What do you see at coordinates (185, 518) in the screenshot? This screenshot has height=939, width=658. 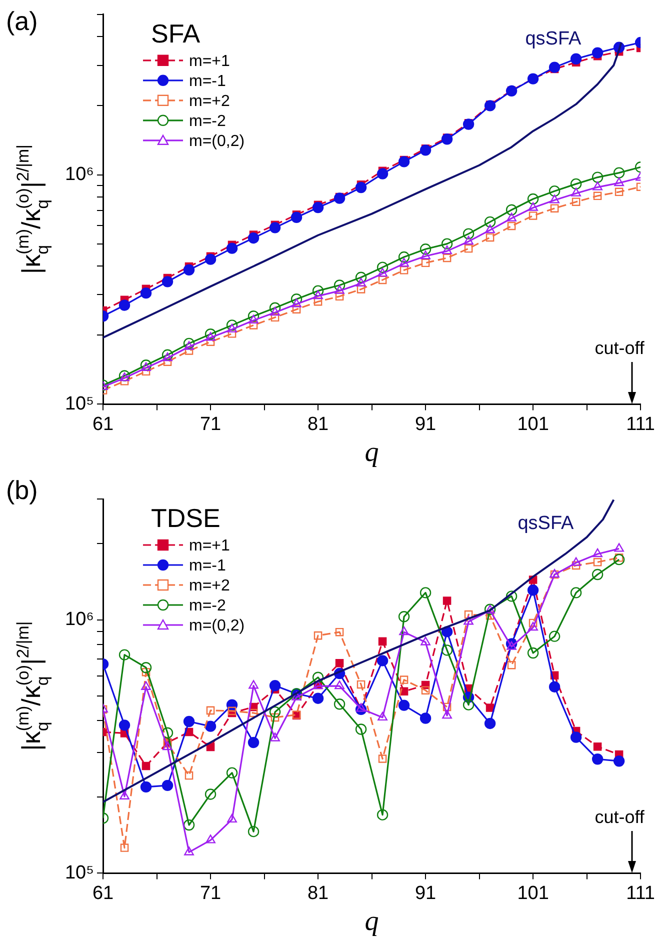 I see `chart-subtitle: TDSE` at bounding box center [185, 518].